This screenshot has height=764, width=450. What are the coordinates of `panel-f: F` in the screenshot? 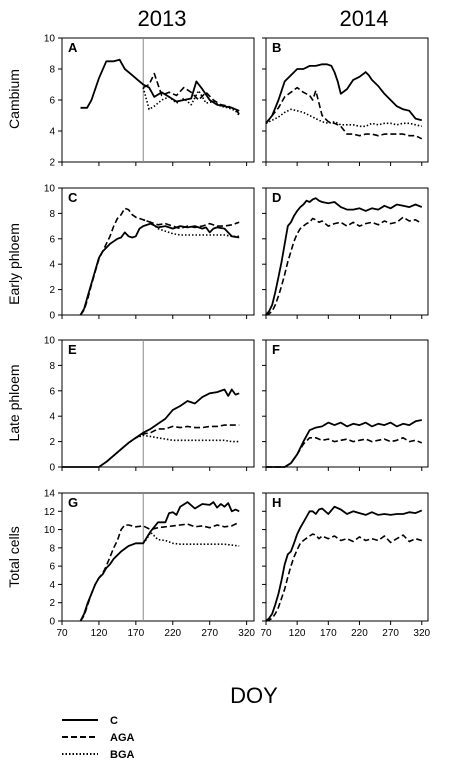 It's located at (345, 405).